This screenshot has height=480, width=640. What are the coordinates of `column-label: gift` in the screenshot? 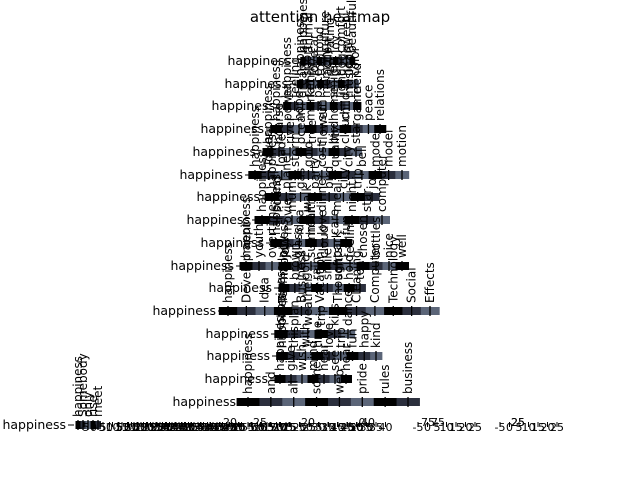 It's located at (334, 66).